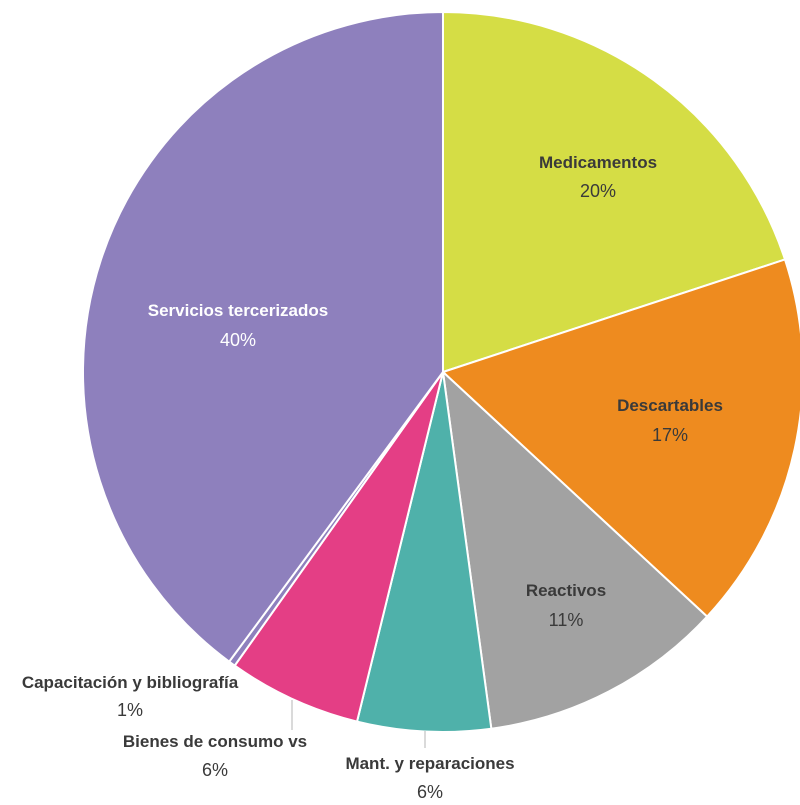  Describe the element at coordinates (566, 620) in the screenshot. I see `slice-percent-reactivos: 11%` at that location.